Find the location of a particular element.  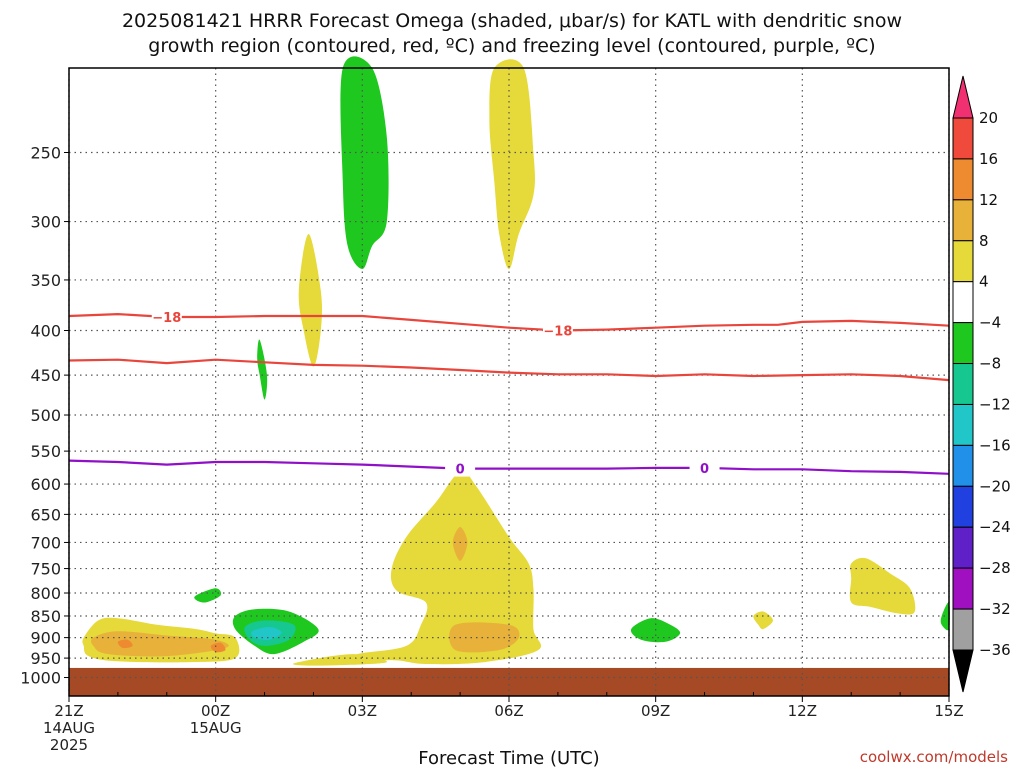

colorbar-label: −20 is located at coordinates (995, 486).